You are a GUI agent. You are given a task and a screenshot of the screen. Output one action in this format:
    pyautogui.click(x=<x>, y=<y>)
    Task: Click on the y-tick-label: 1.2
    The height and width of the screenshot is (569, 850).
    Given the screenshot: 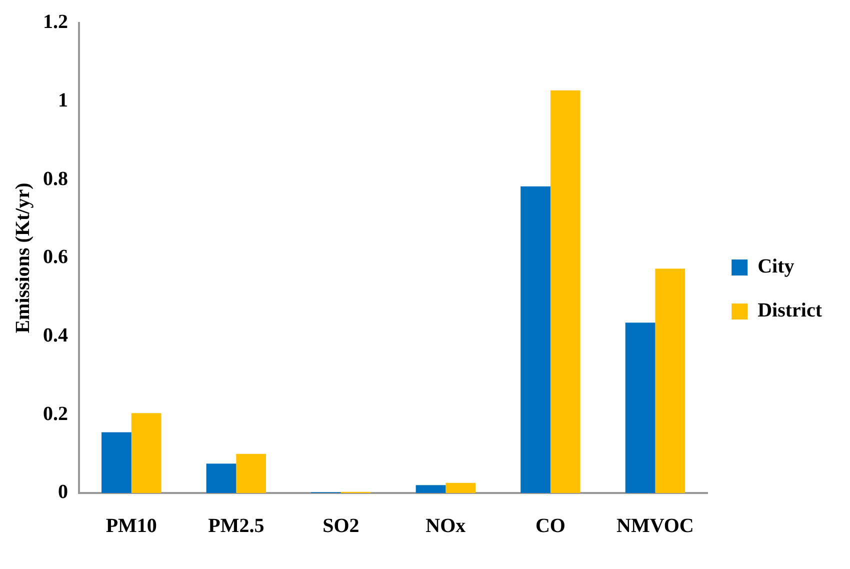 What is the action you would take?
    pyautogui.click(x=55, y=22)
    